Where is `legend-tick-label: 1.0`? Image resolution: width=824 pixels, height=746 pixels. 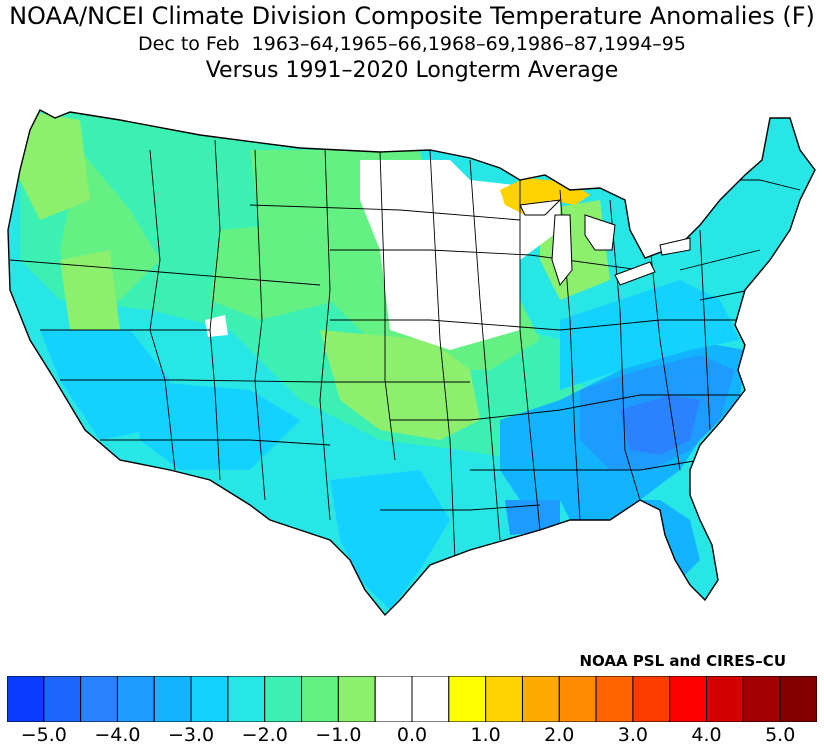
legend-tick-label: 1.0 is located at coordinates (485, 735).